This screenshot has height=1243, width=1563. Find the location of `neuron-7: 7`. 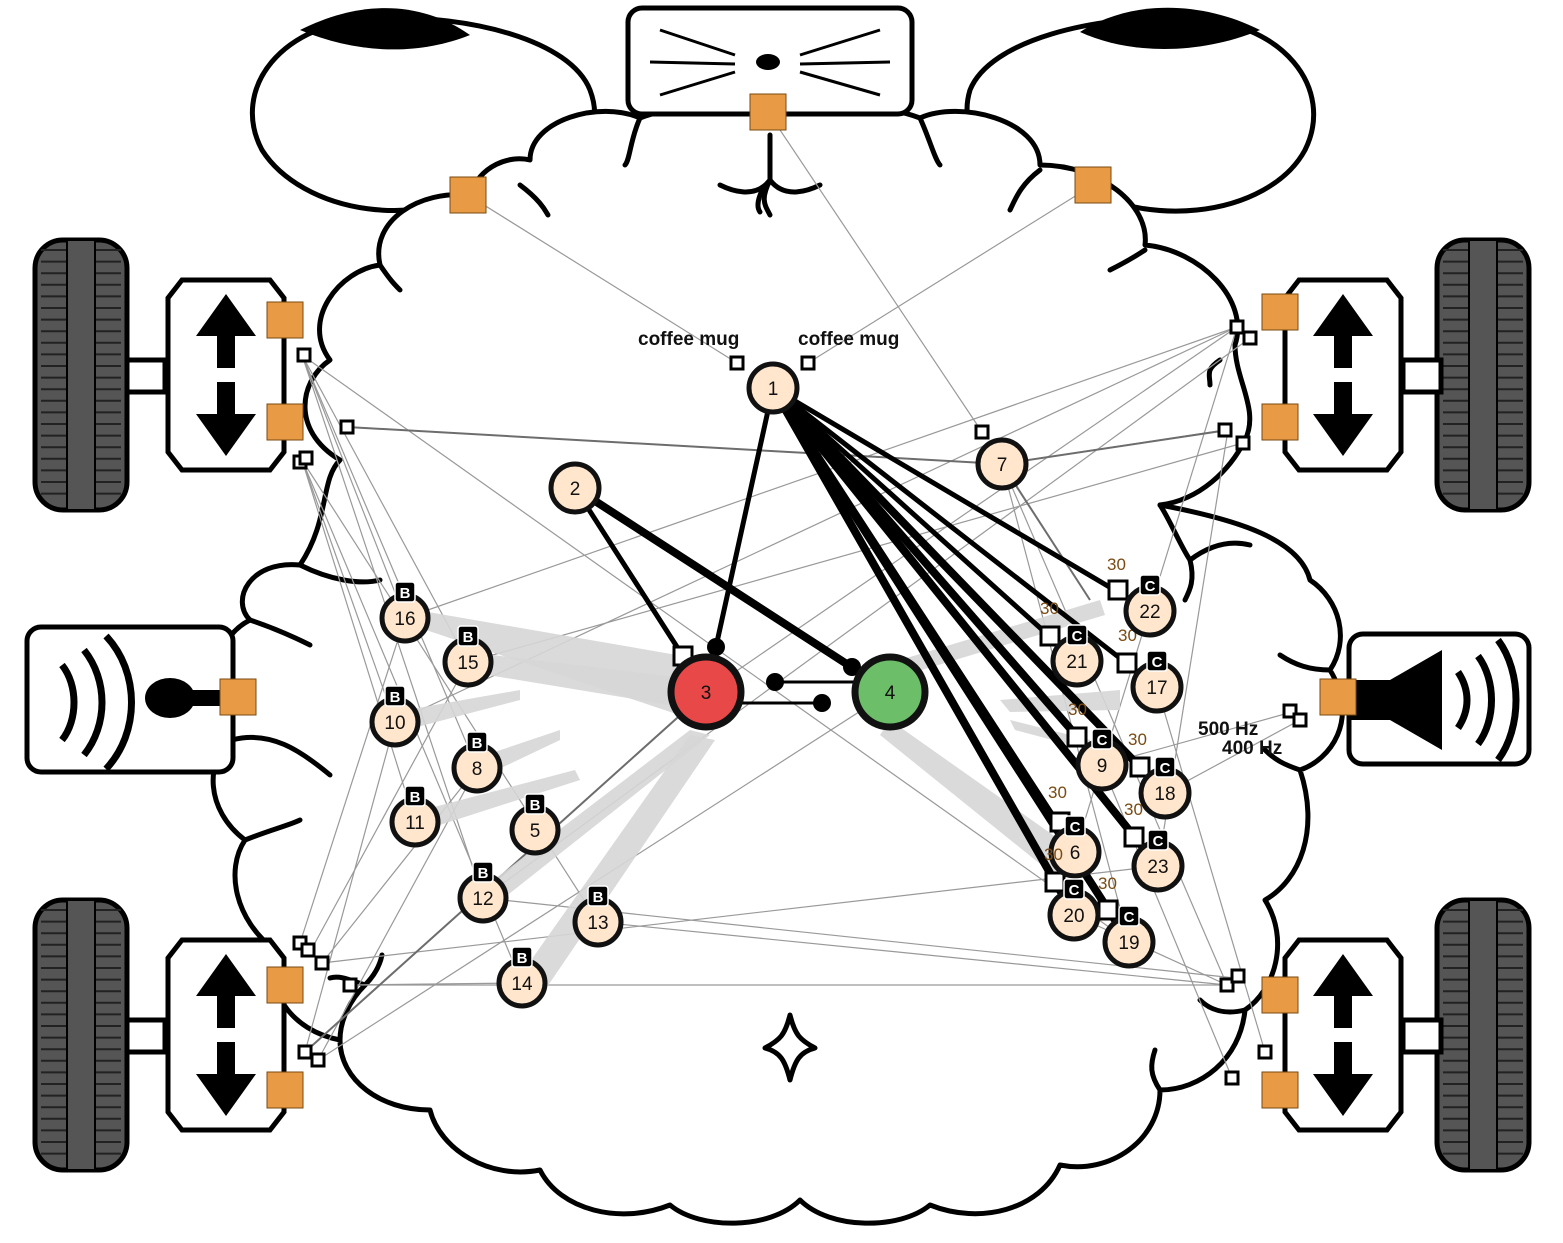

neuron-7: 7 is located at coordinates (1002, 464).